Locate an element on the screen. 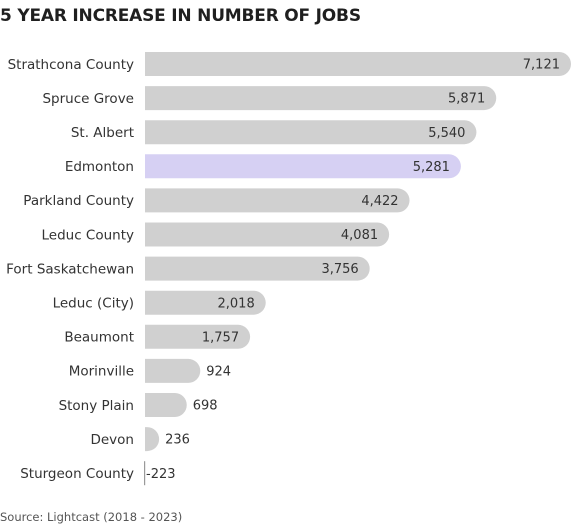  bar-spruce-grove is located at coordinates (321, 98).